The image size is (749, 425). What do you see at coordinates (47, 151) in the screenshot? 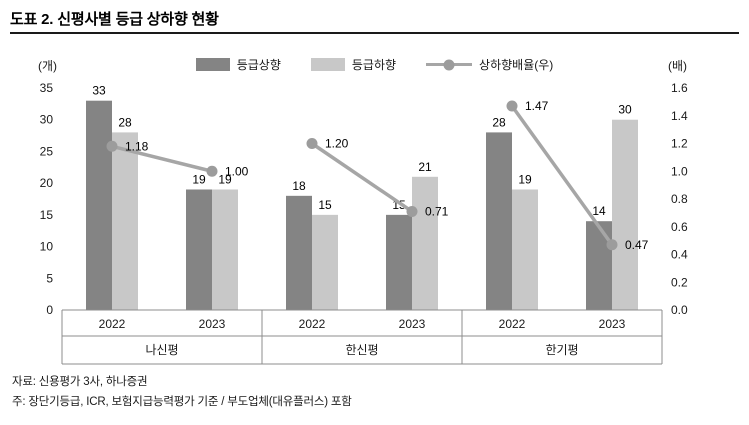
I see `left-axis-tick: 25` at bounding box center [47, 151].